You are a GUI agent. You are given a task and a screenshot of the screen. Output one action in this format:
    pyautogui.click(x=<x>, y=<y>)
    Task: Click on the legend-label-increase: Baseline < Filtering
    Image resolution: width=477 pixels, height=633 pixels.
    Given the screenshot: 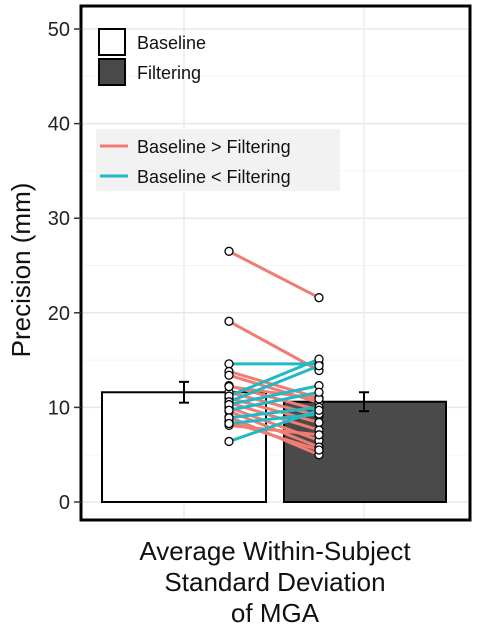 What is the action you would take?
    pyautogui.click(x=214, y=177)
    